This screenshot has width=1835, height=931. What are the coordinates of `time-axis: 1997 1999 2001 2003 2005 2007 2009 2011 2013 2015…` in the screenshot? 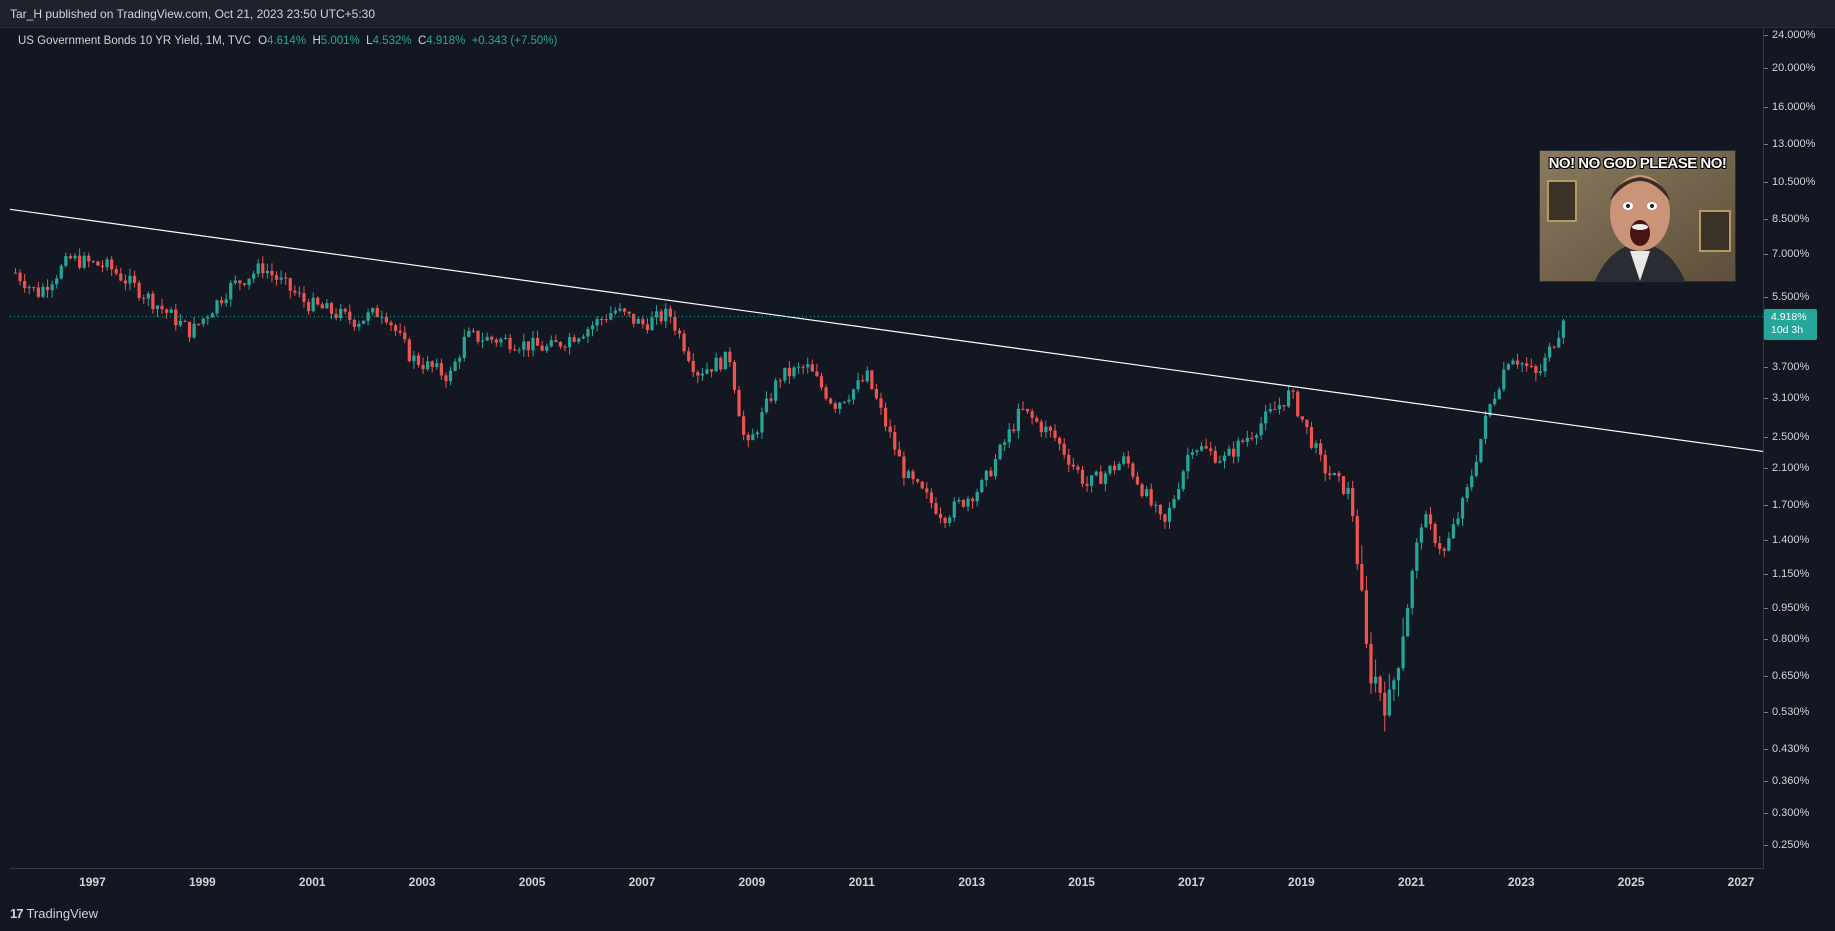 It's located at (886, 882).